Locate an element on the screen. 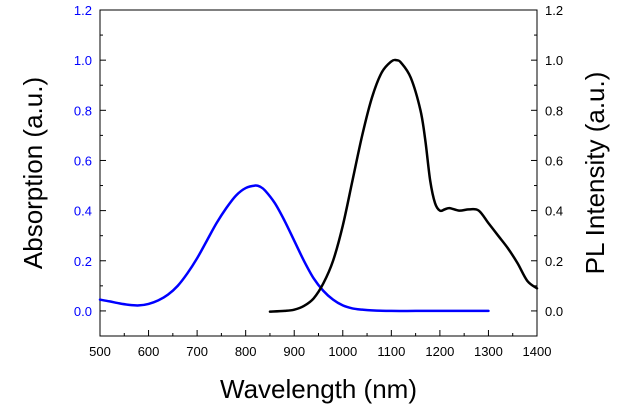  left-axis-title: Absorption (a.u.) is located at coordinates (33, 173).